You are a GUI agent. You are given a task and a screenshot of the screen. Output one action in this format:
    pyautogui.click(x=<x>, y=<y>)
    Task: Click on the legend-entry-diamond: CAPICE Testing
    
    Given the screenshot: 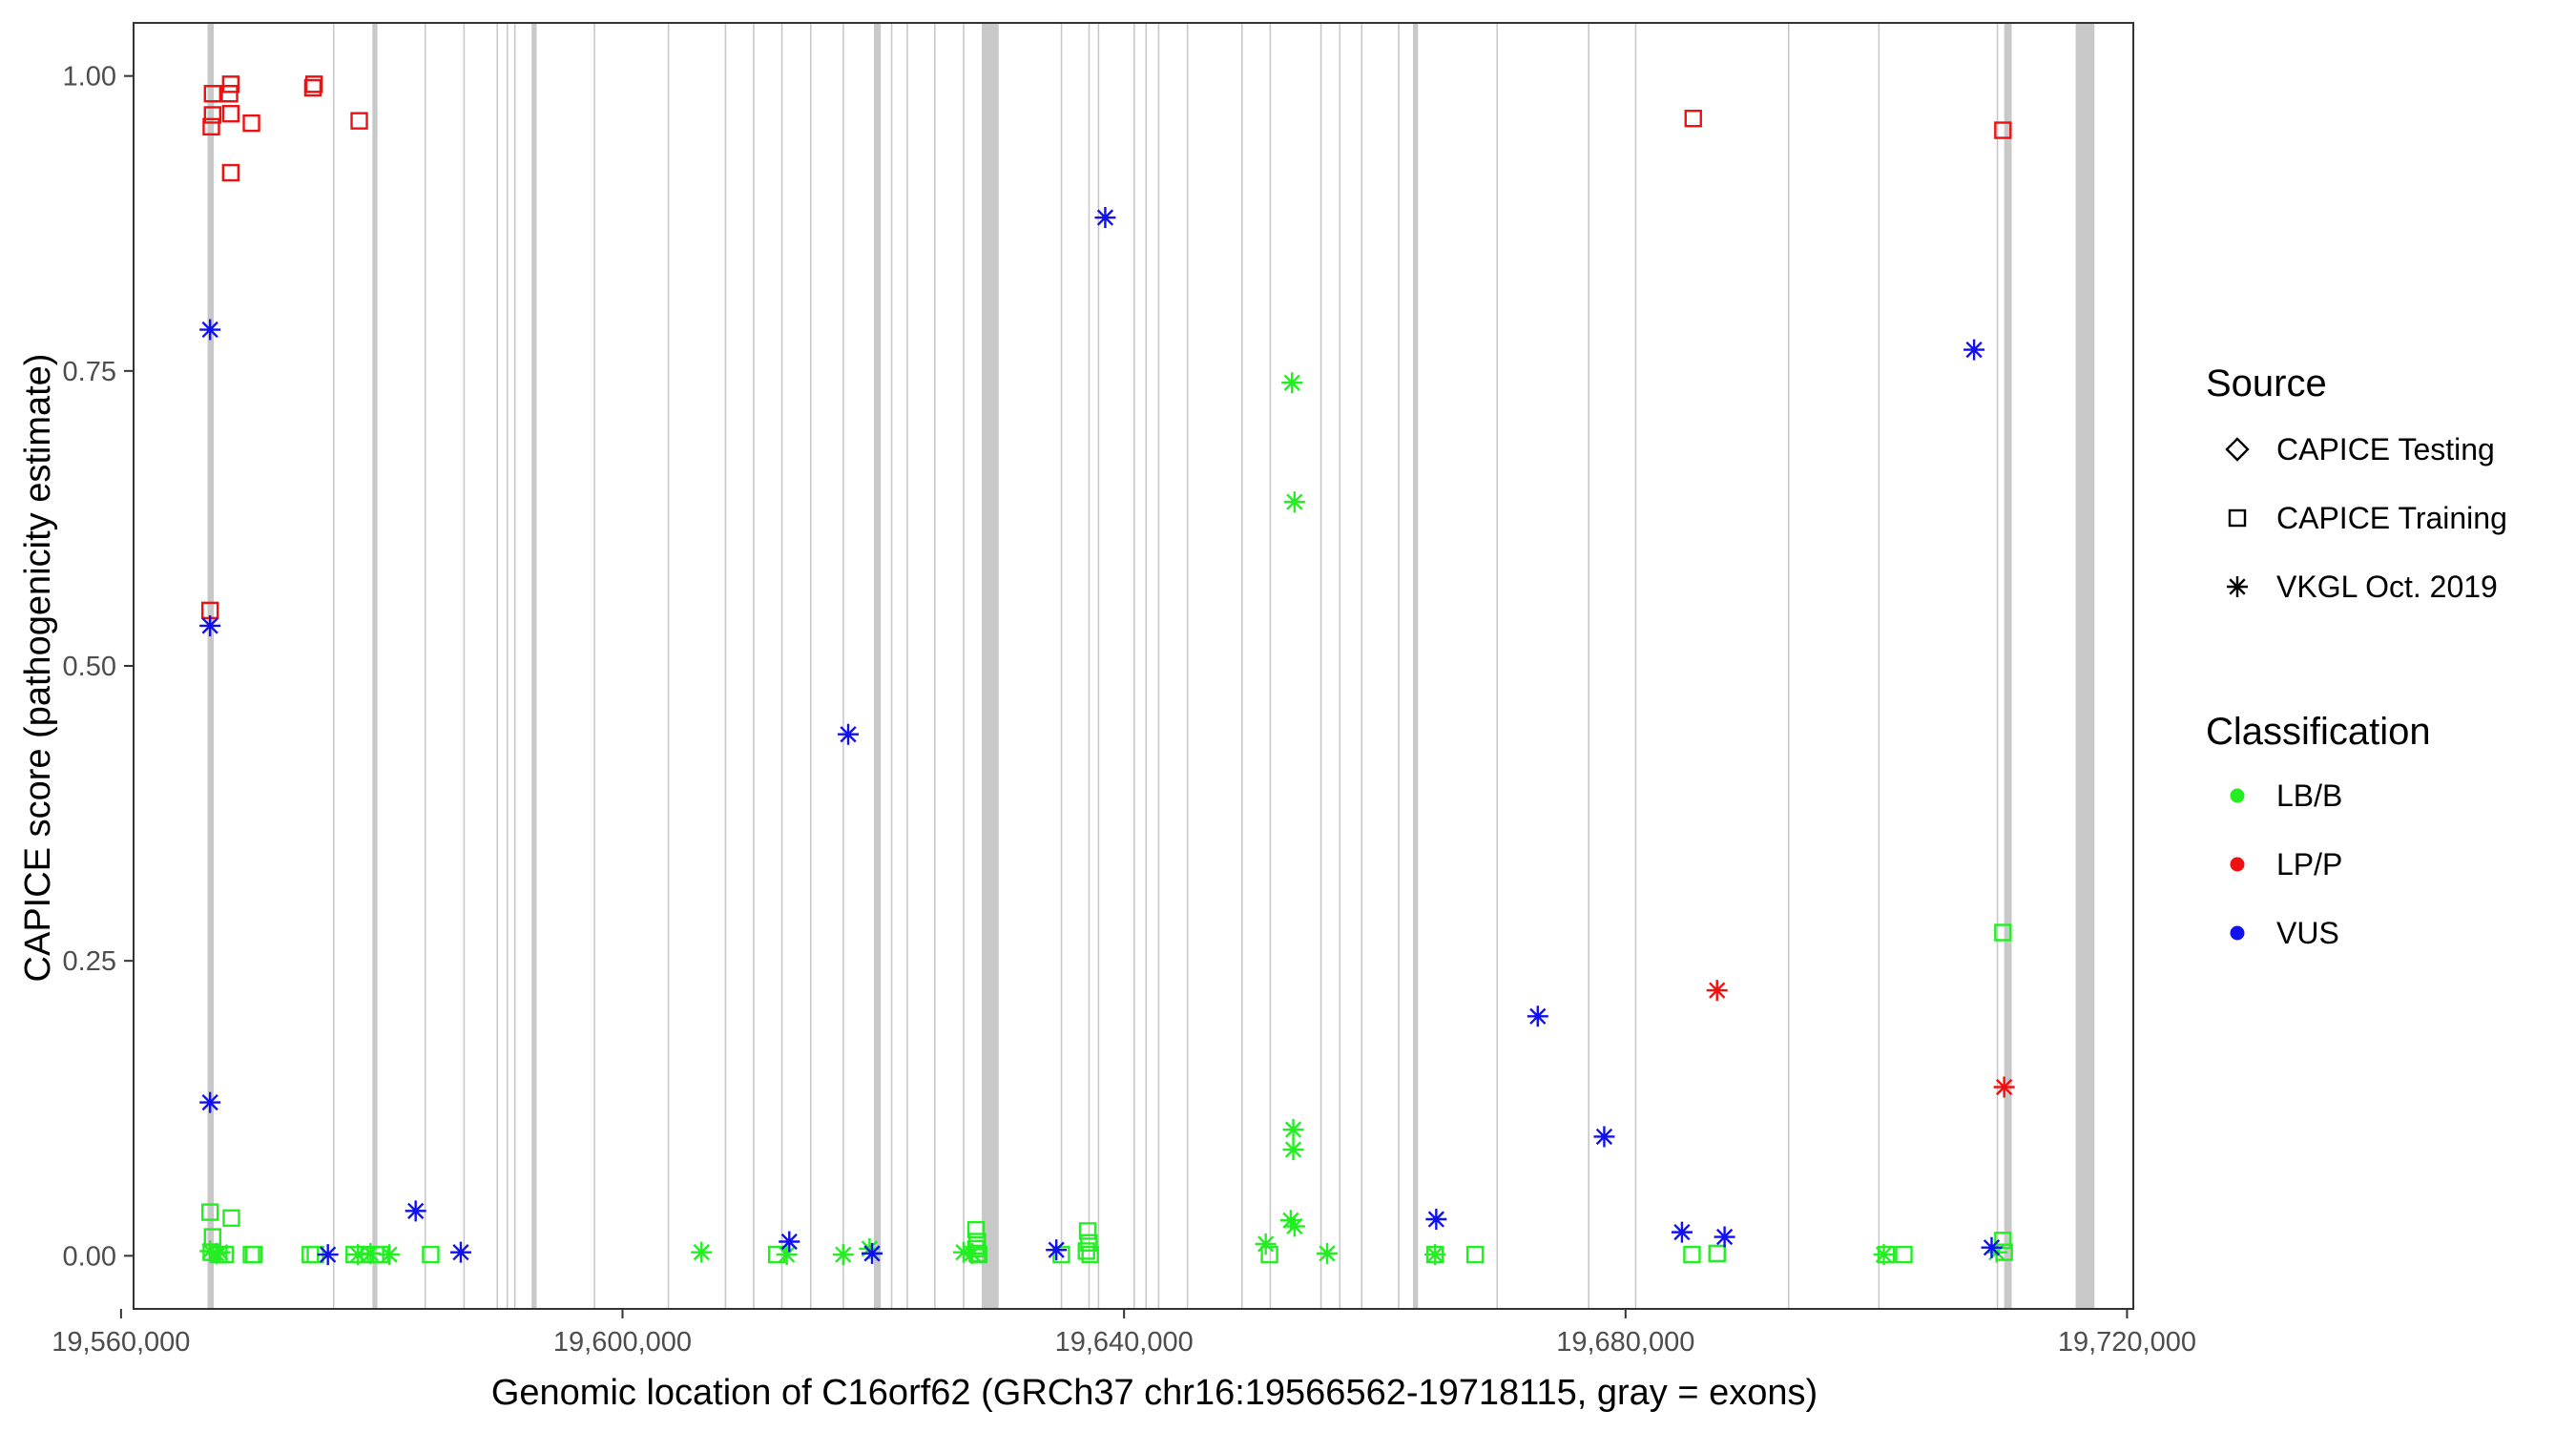 What is the action you would take?
    pyautogui.click(x=2360, y=449)
    